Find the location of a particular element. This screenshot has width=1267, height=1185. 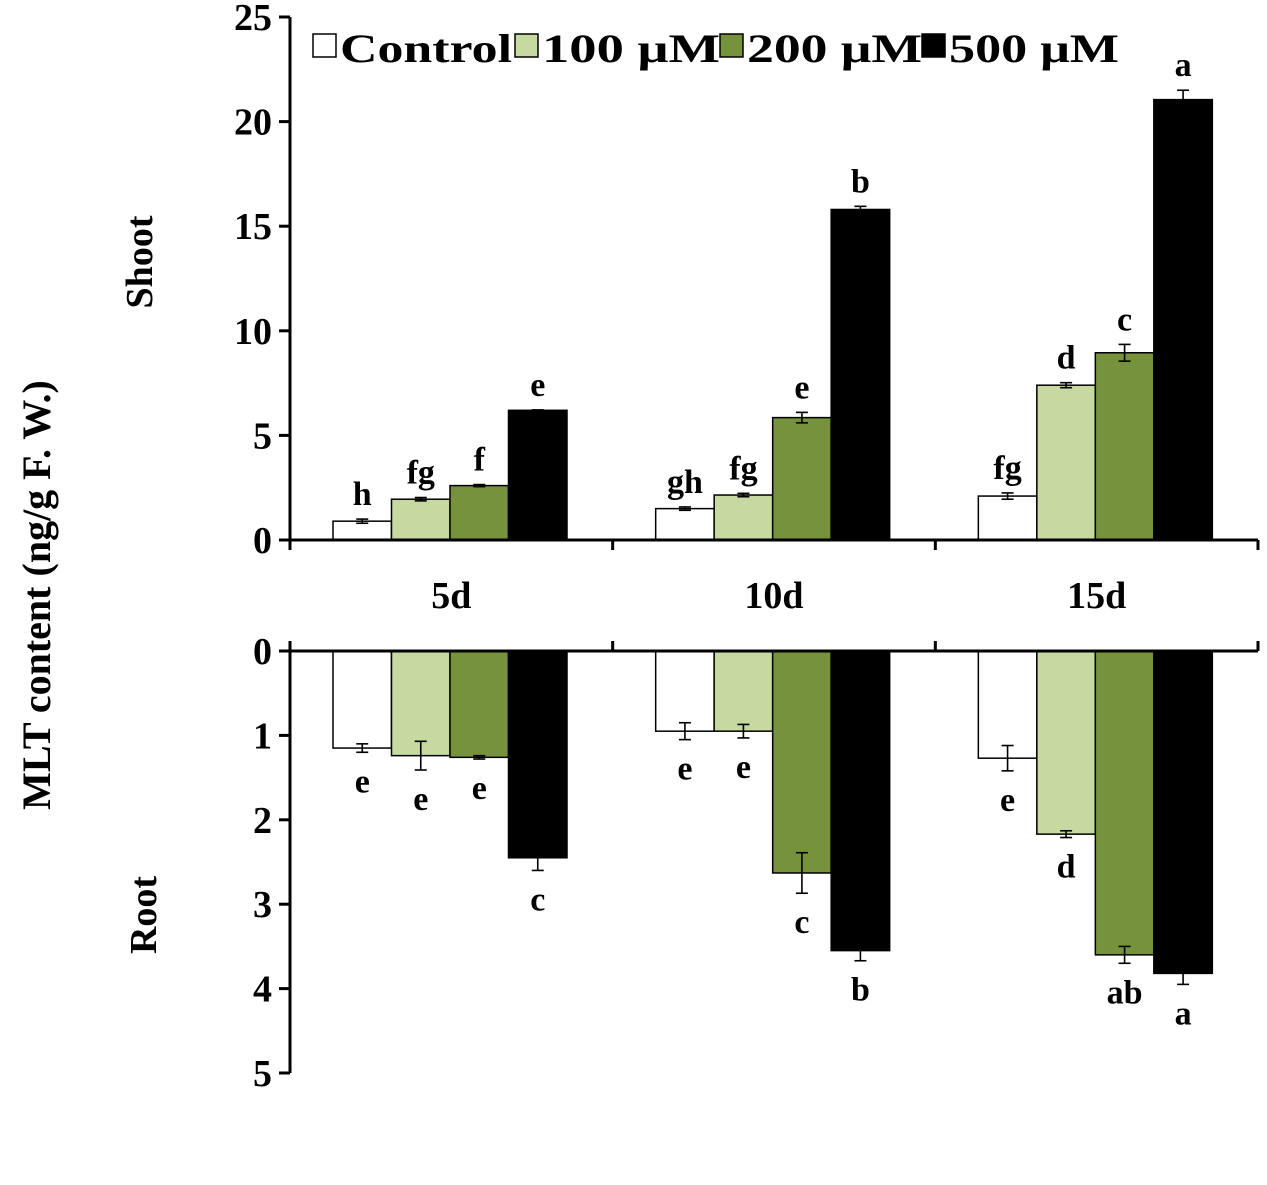

root-significance-letter: b is located at coordinates (860, 990).